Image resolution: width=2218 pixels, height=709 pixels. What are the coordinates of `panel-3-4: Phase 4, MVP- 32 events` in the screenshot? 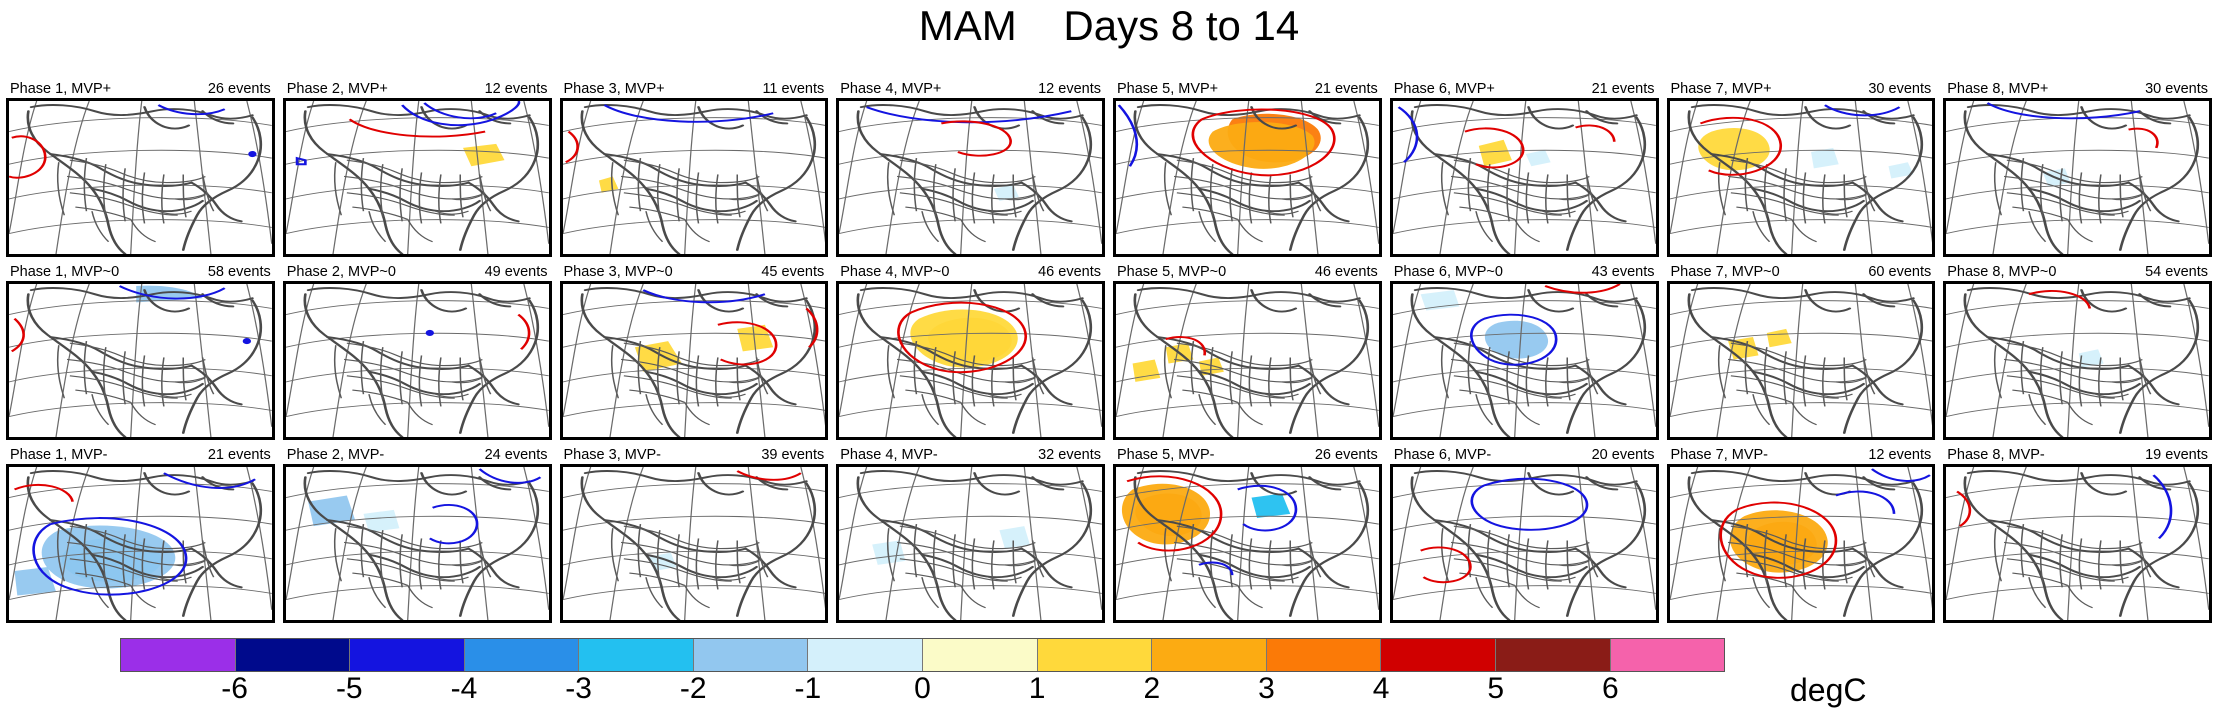 It's located at (970, 533).